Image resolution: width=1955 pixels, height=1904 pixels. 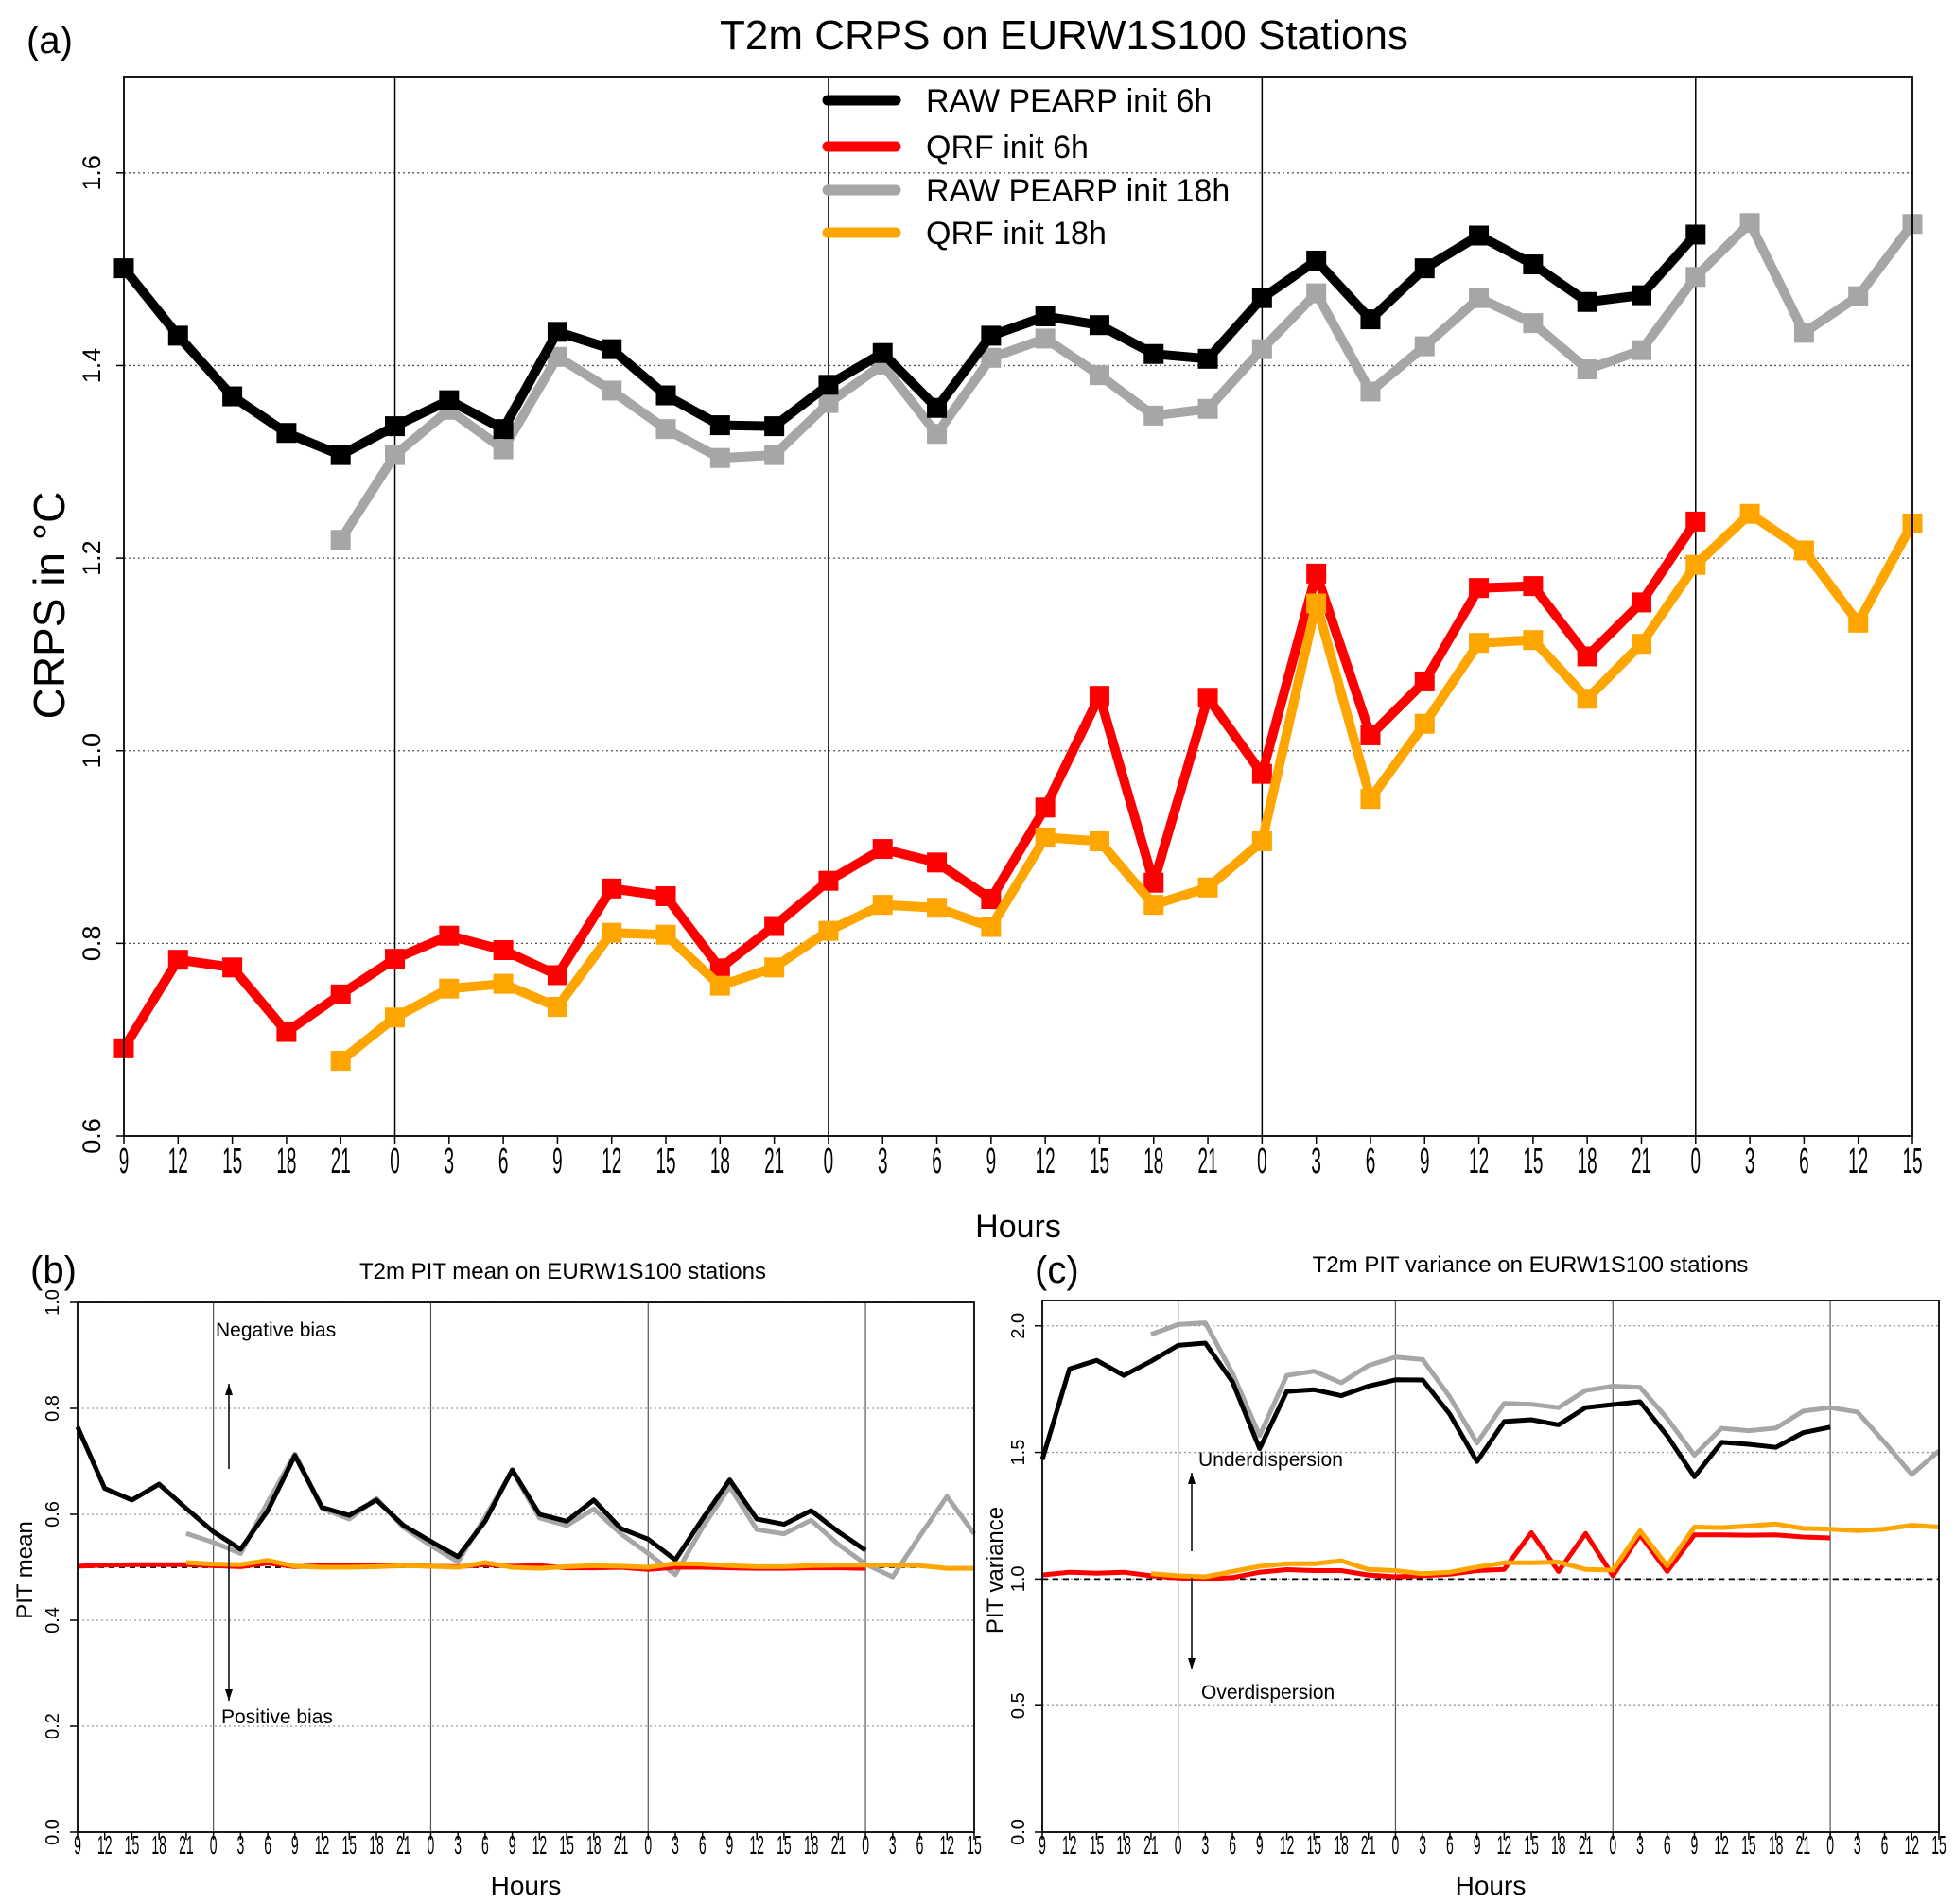 What do you see at coordinates (53, 1514) in the screenshot?
I see `y-tick-label: 0.6` at bounding box center [53, 1514].